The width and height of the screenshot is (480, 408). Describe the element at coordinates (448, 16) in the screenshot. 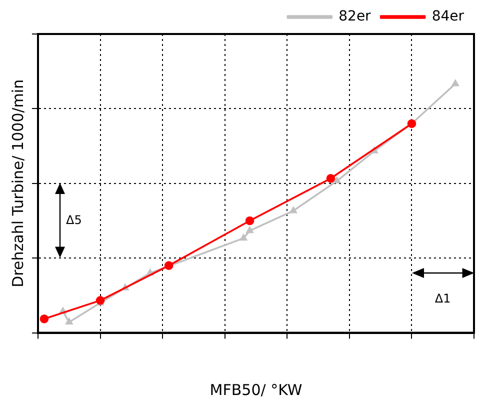

I see `legend-label: 84er` at that location.